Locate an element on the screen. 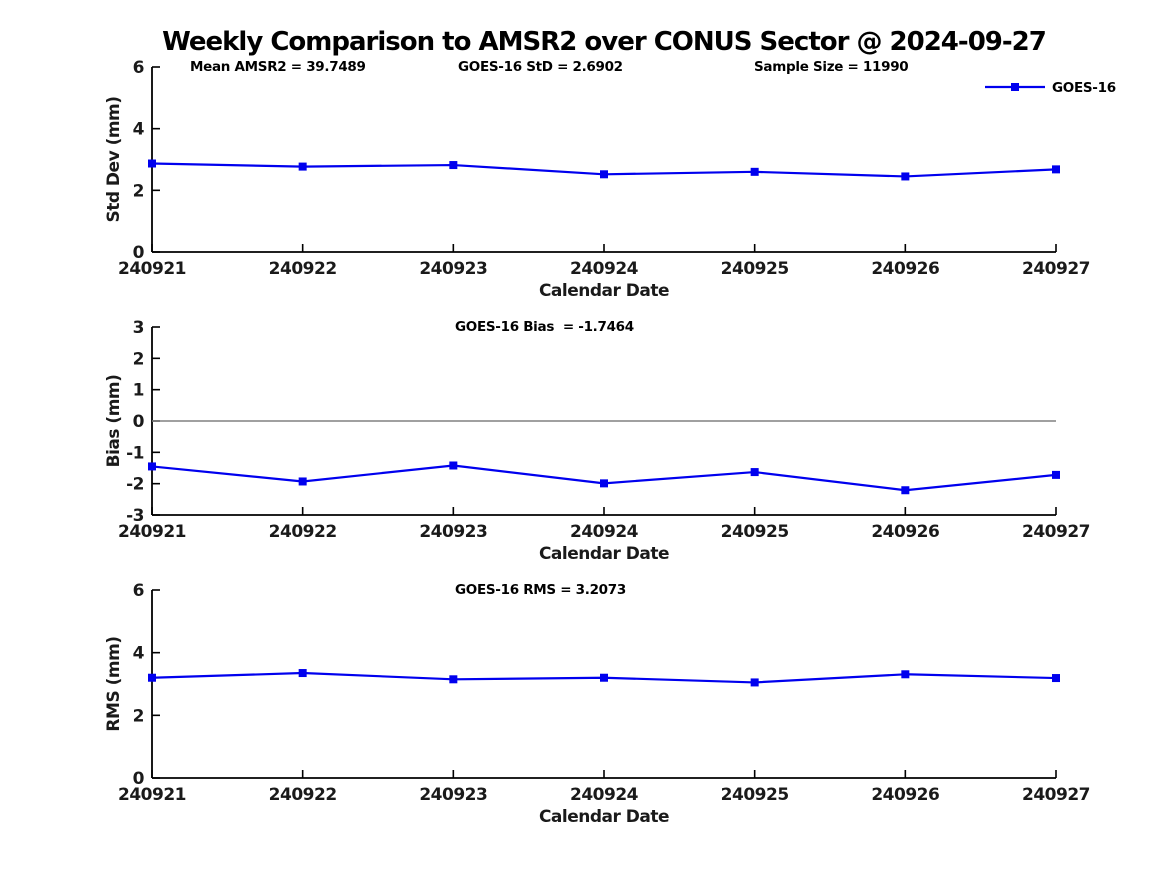 The height and width of the screenshot is (875, 1167). y-tick-label: 3 is located at coordinates (138, 328).